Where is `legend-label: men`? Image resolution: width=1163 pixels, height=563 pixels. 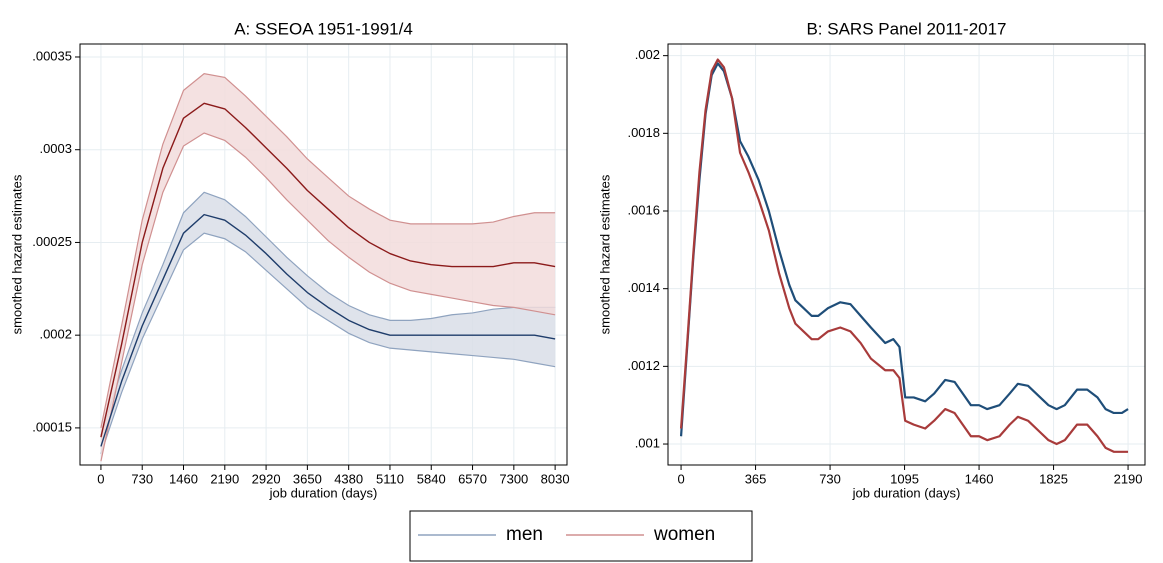
legend-label: men is located at coordinates (524, 534).